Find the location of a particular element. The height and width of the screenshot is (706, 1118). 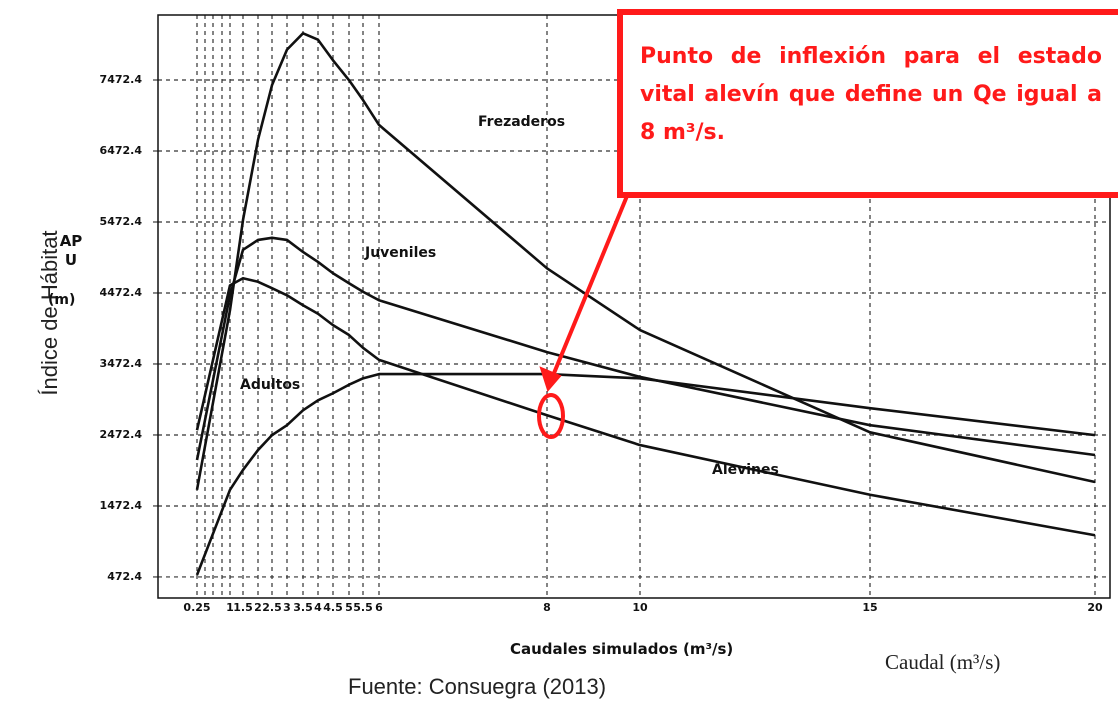

series-label: Juveniles is located at coordinates (400, 253).